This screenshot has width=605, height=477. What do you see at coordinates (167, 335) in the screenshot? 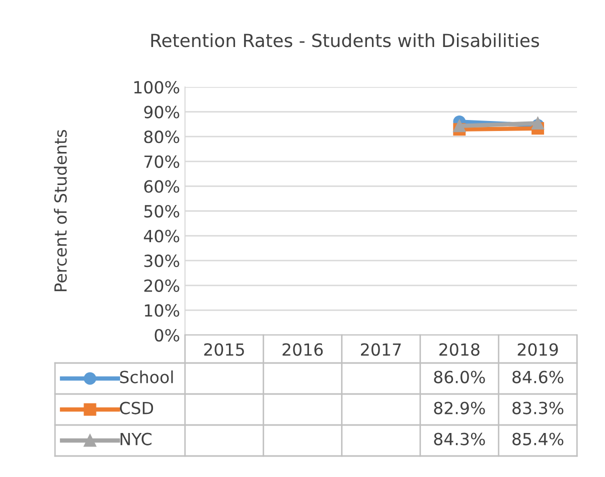
I see `y-tick-label: 0%` at bounding box center [167, 335].